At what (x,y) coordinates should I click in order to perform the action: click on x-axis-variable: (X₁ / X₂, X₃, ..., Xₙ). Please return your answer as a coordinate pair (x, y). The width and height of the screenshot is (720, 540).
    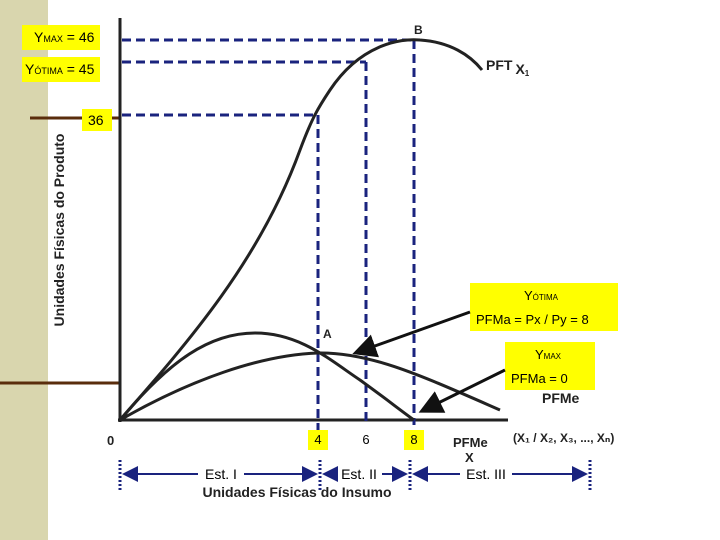
    Looking at the image, I should click on (563, 438).